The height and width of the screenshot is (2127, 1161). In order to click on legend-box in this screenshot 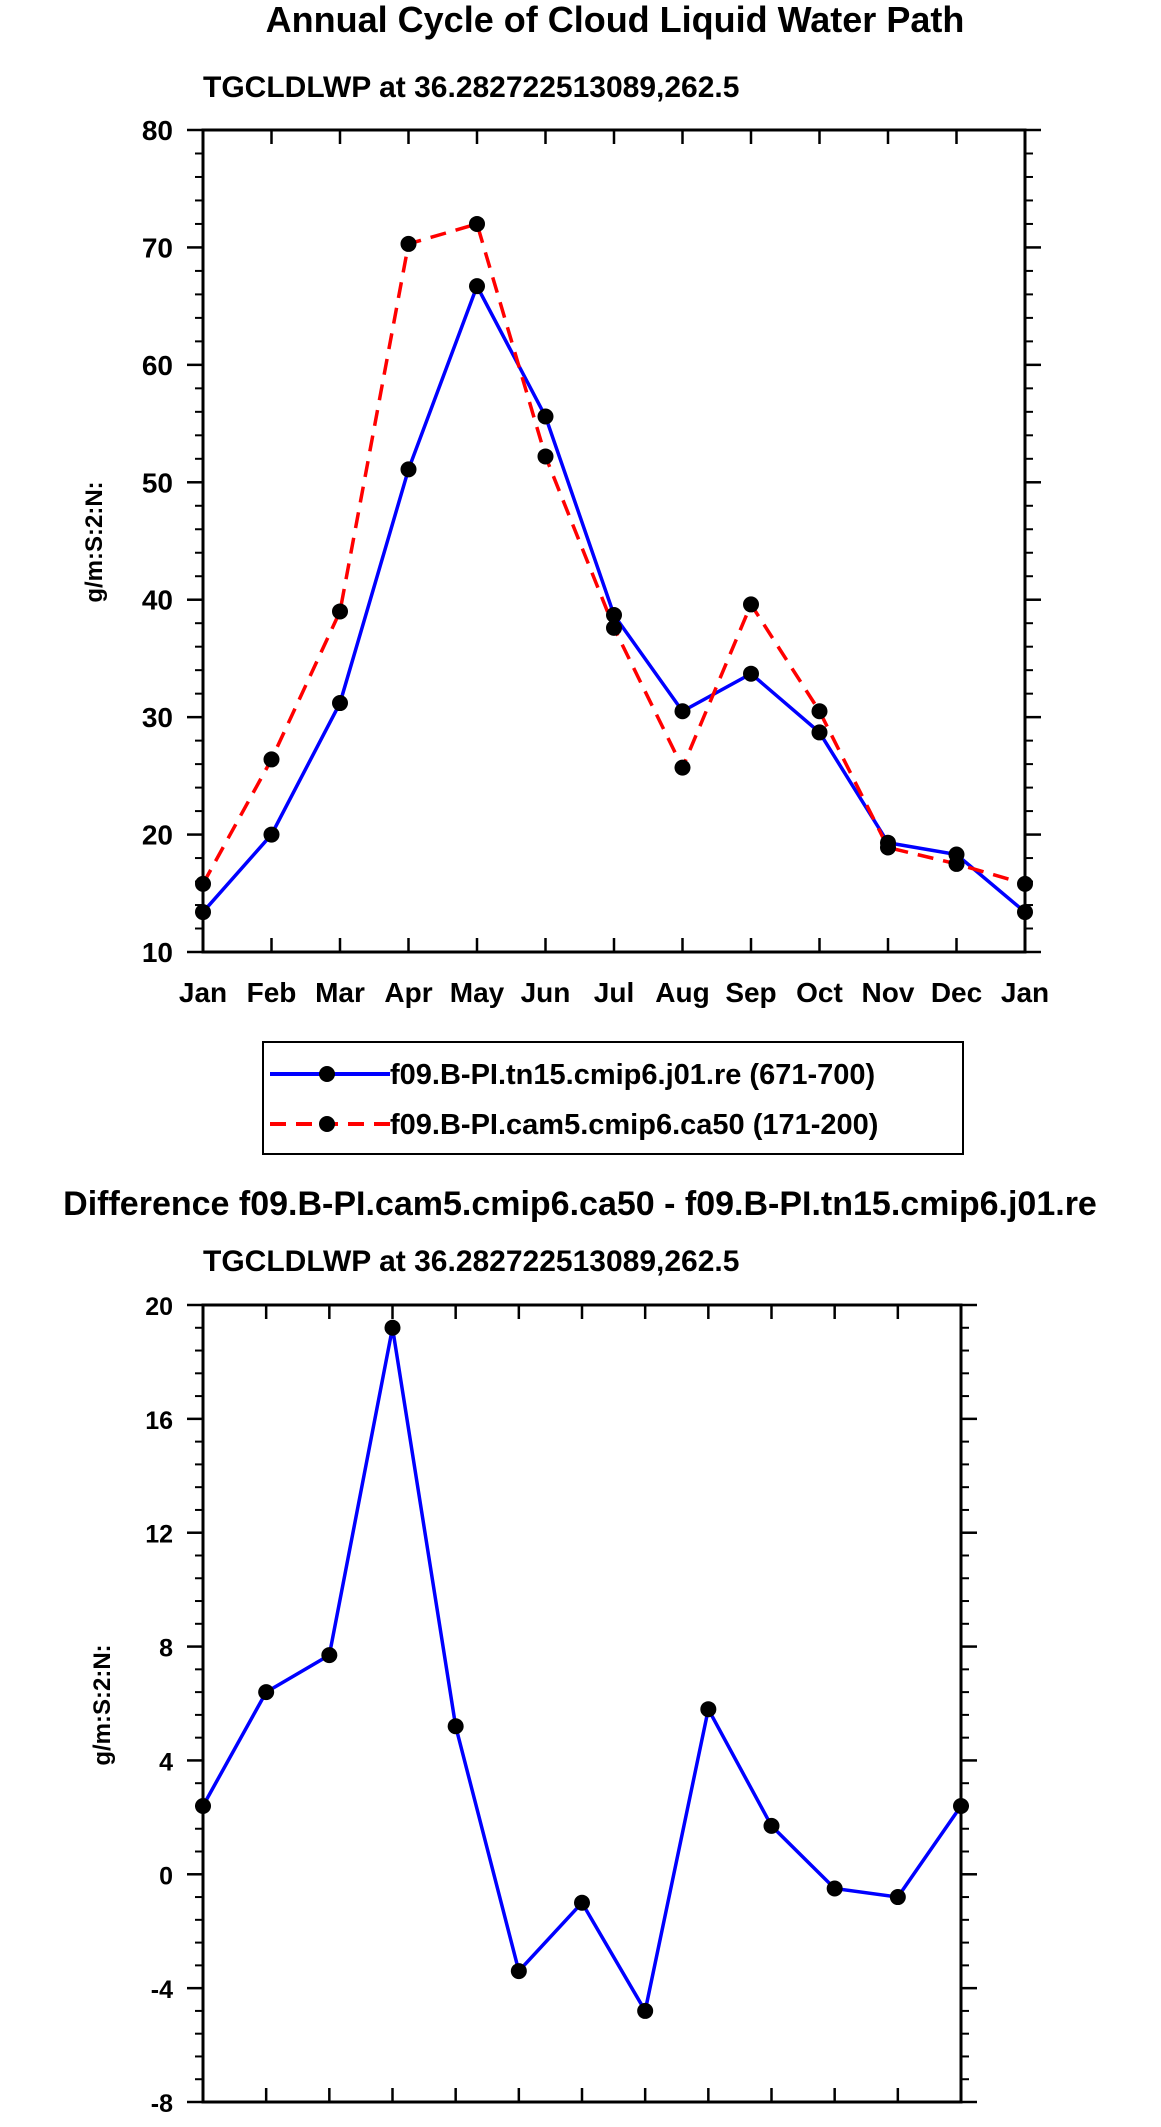, I will do `click(613, 1098)`.